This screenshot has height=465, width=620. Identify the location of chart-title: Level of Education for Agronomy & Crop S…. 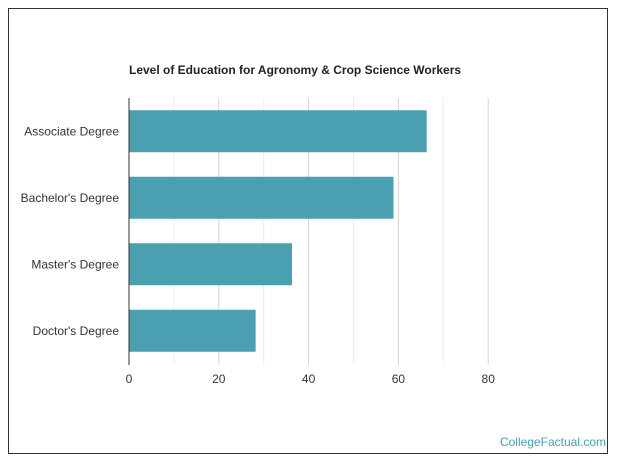
(295, 70).